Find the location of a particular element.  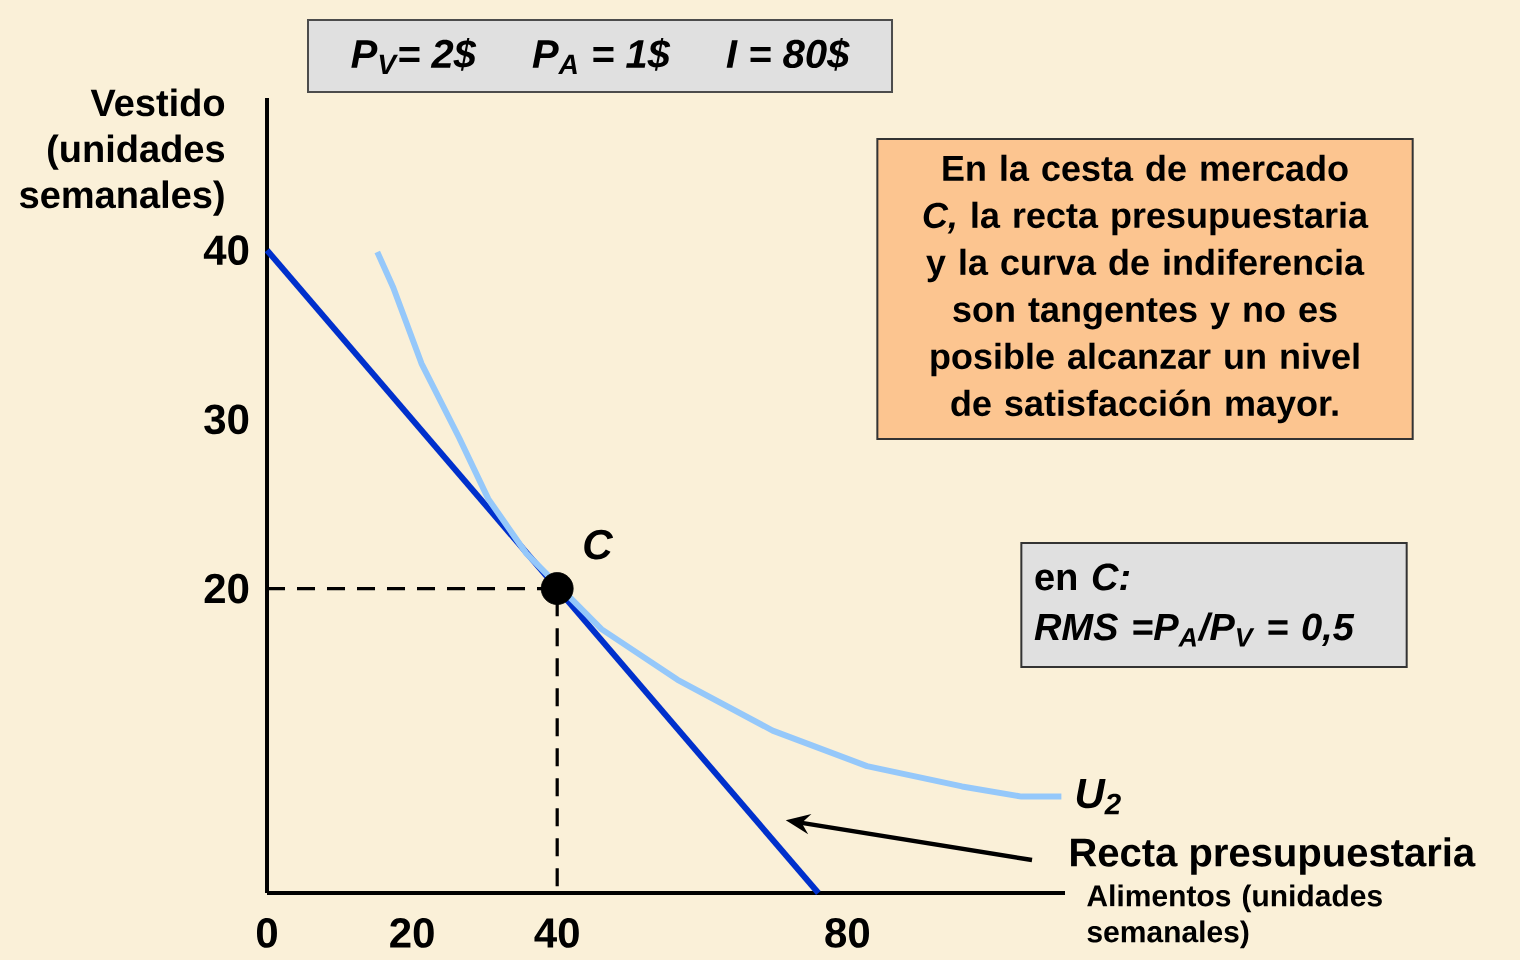

text: P$_{A}$ = 1$ is located at coordinates (601, 56).